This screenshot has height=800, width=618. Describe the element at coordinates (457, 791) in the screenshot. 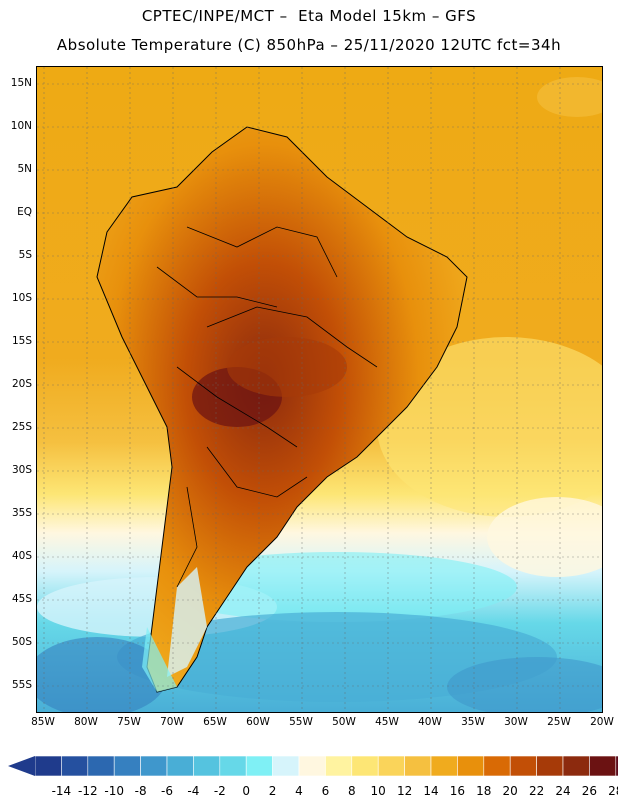

I see `colorbar-tick-label: 16` at that location.